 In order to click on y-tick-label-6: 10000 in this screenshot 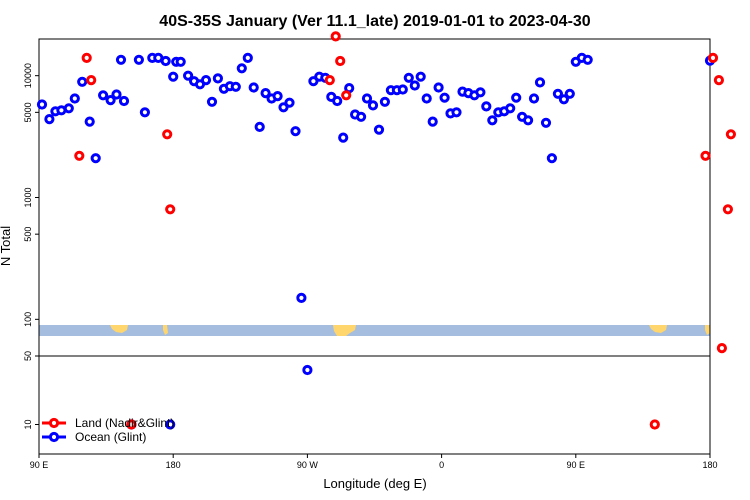, I will do `click(28, 75)`.